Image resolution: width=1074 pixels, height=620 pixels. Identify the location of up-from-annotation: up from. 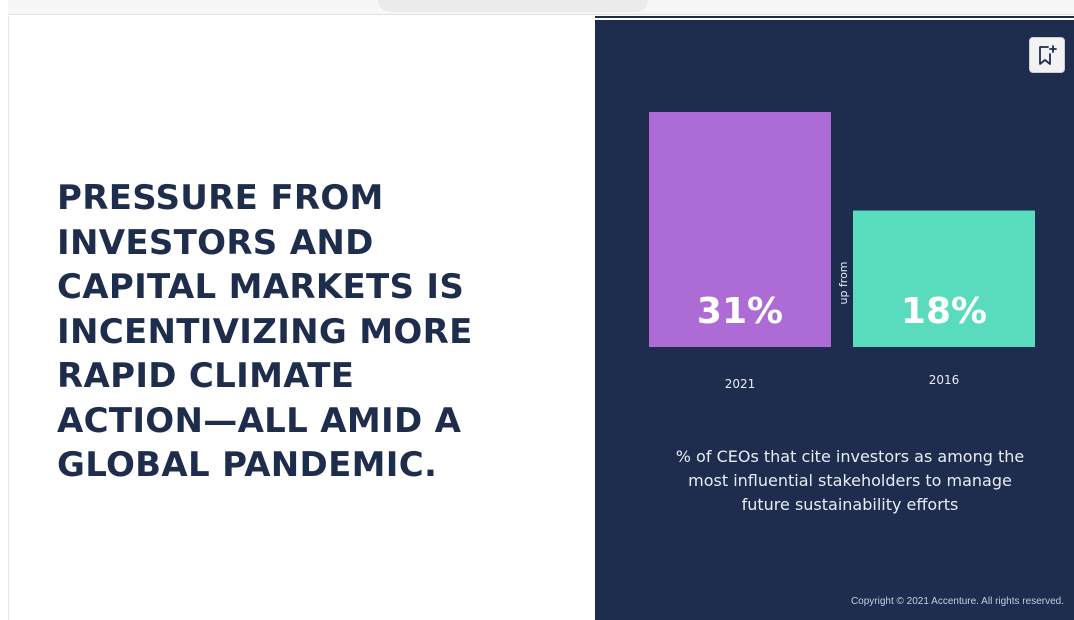
(843, 282).